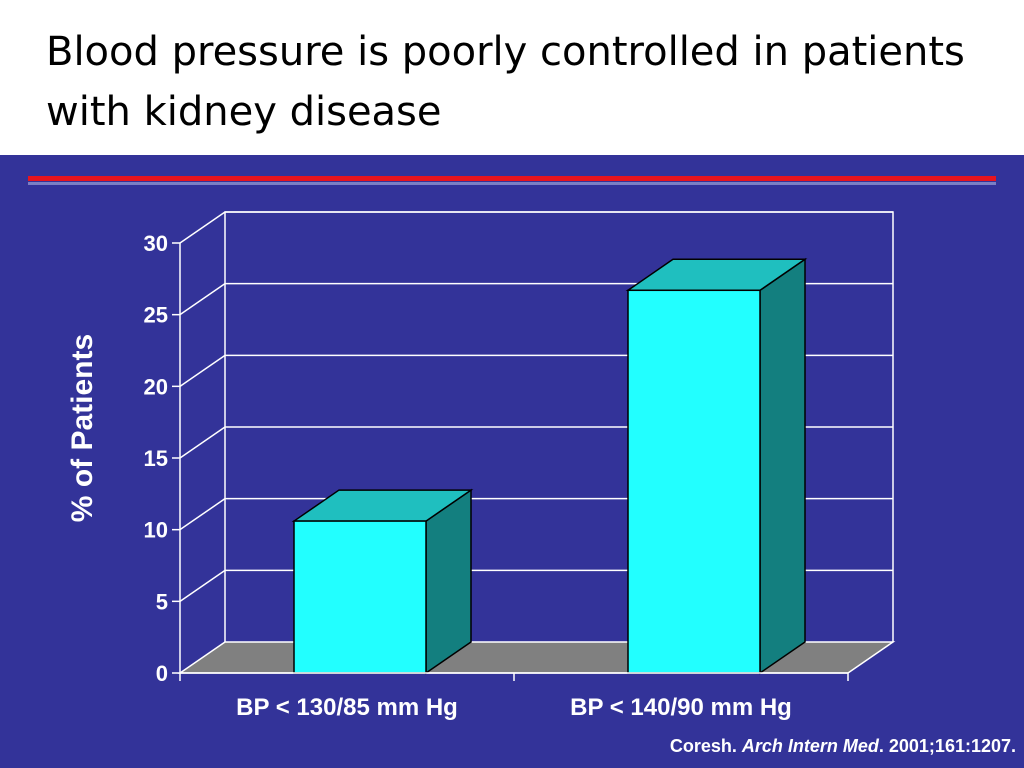 The height and width of the screenshot is (768, 1024). What do you see at coordinates (347, 707) in the screenshot?
I see `x-category-label: BP < 130/85 mm Hg` at bounding box center [347, 707].